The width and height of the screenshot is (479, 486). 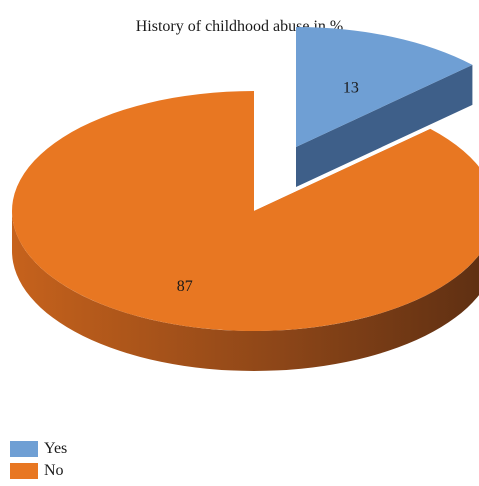 I want to click on slice-wall-yes, so click(x=384, y=125).